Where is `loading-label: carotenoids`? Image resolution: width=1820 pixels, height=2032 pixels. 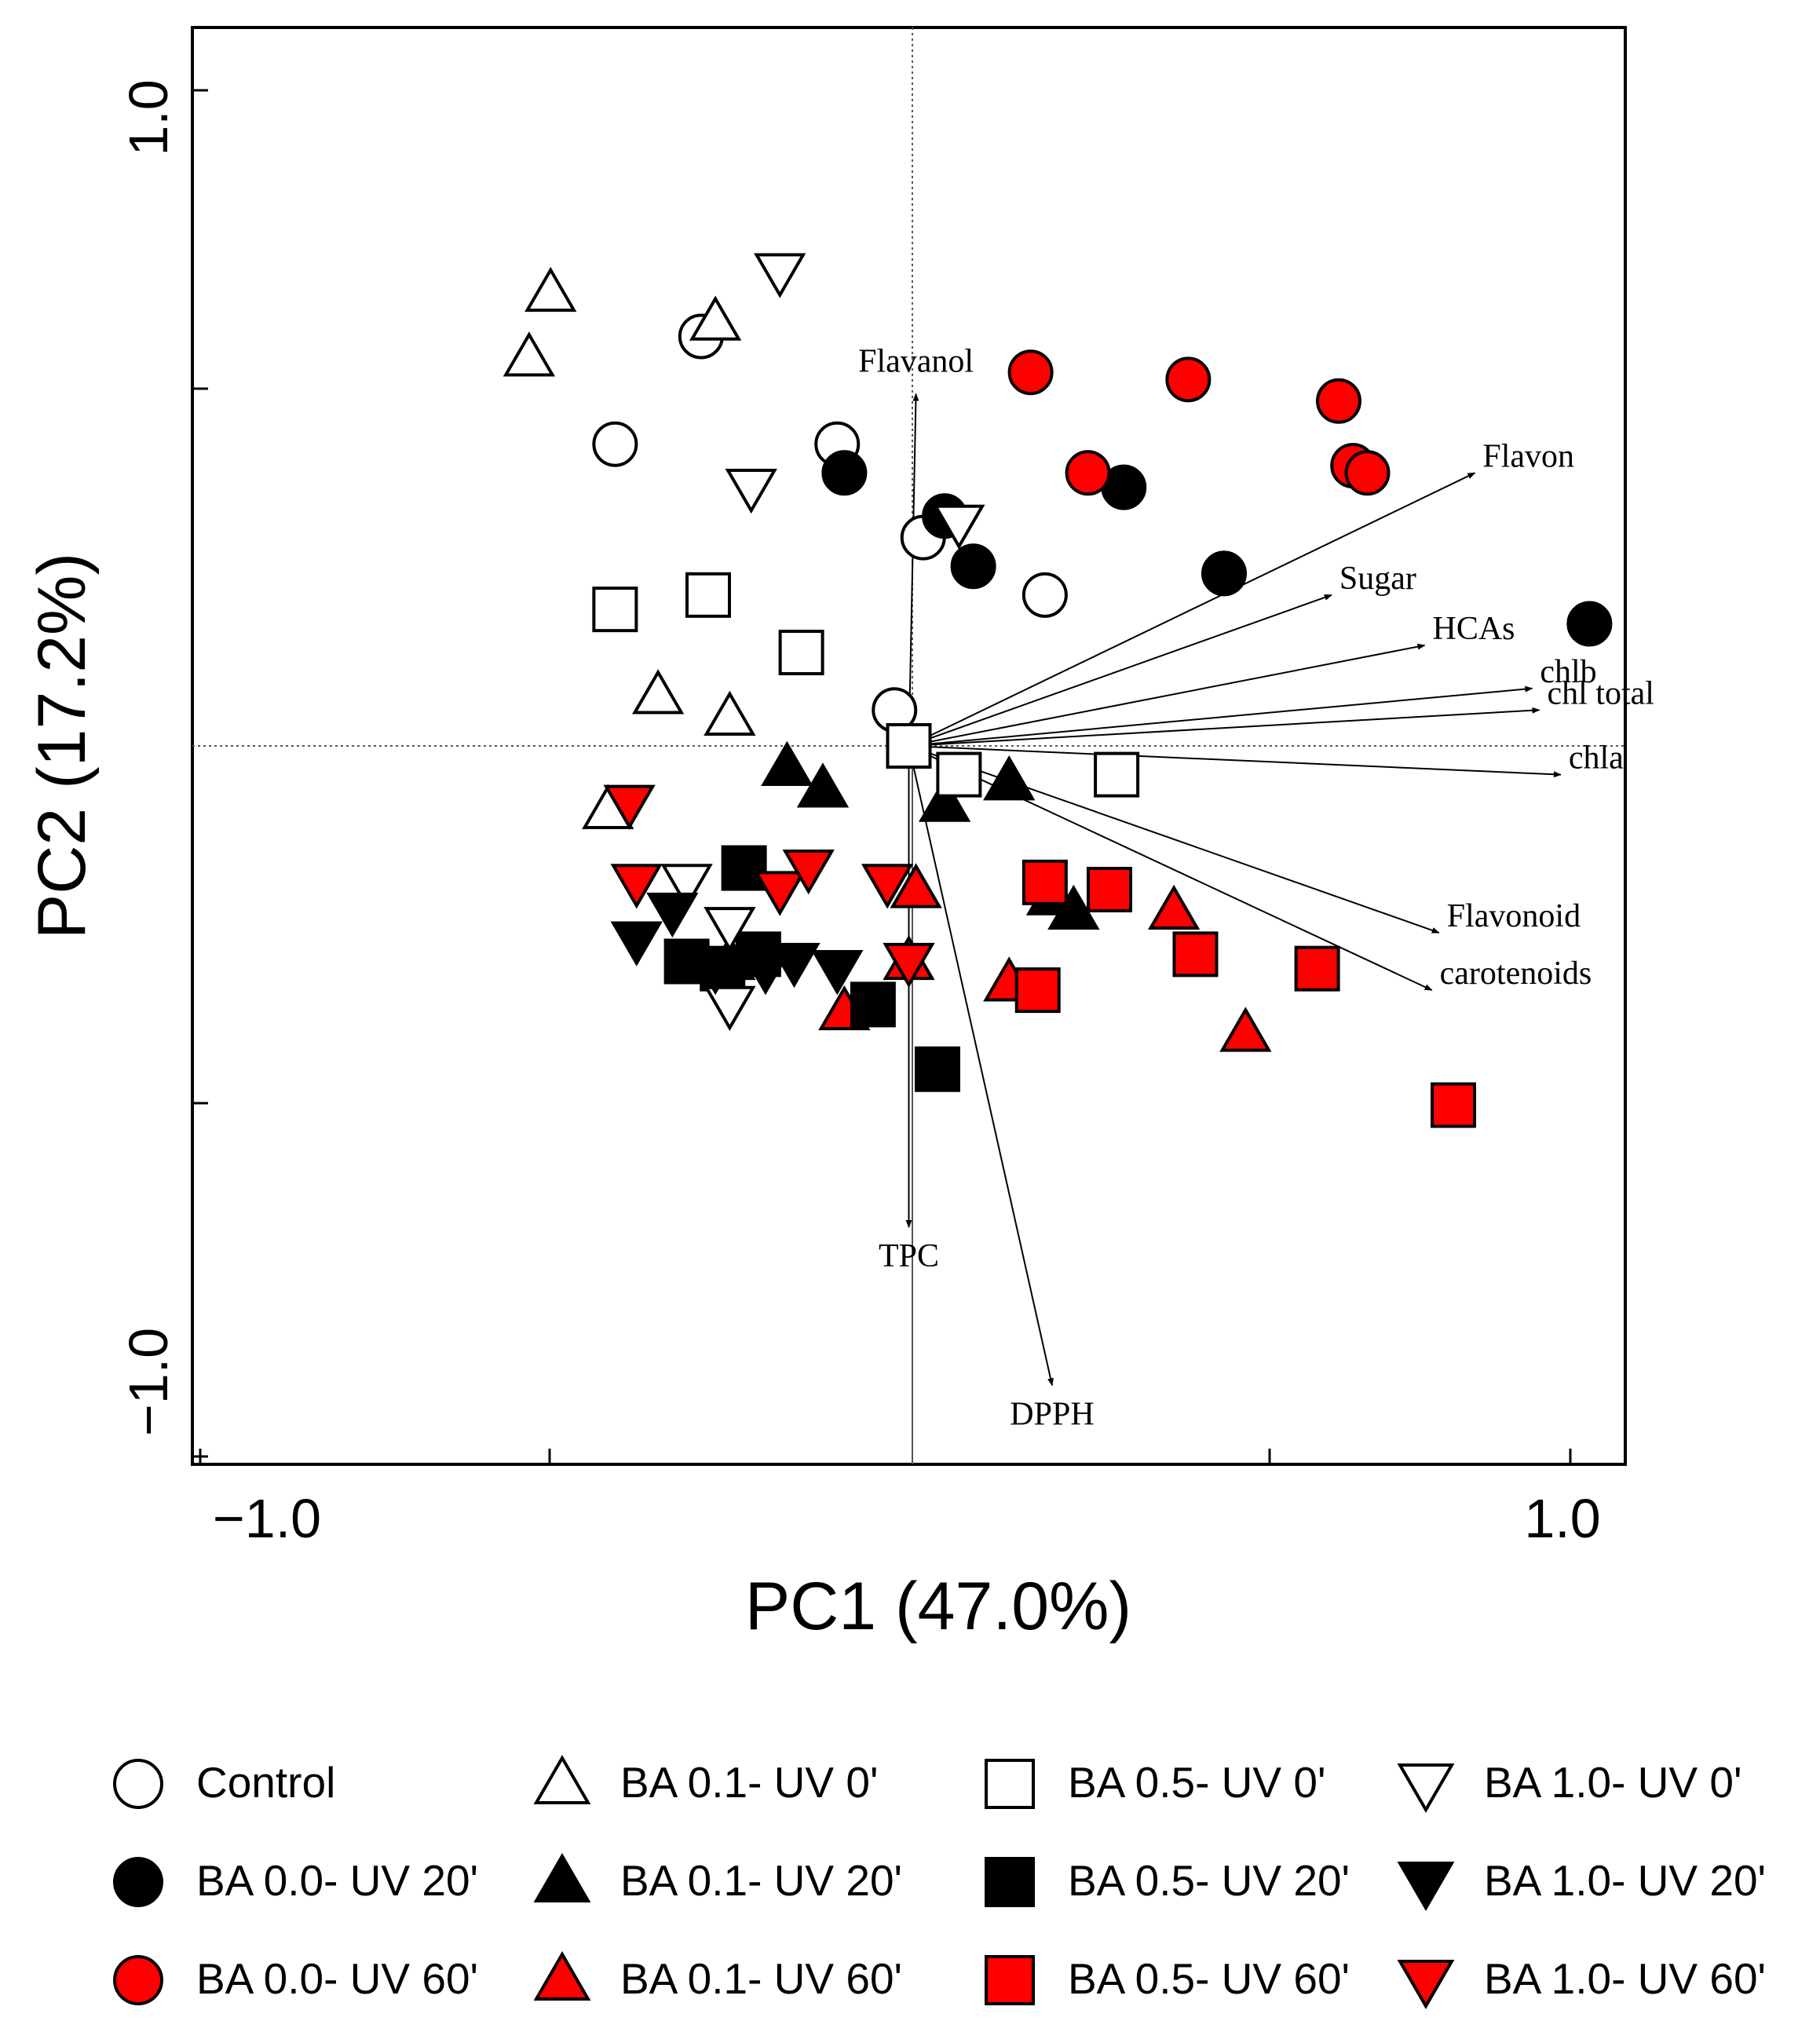 loading-label: carotenoids is located at coordinates (1516, 974).